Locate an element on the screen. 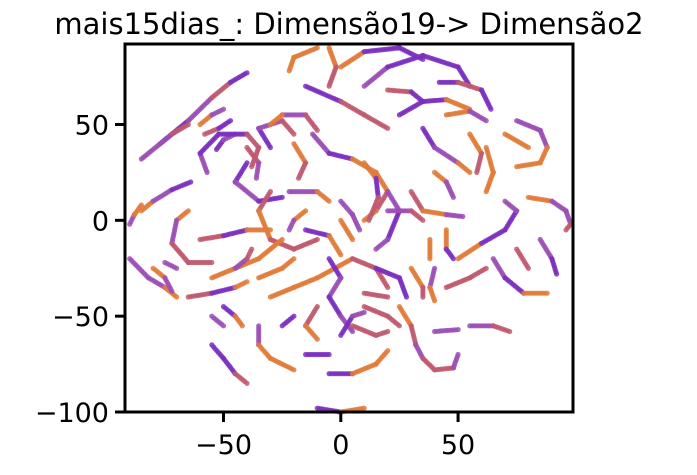  y-tick-label: 50 is located at coordinates (92, 126).